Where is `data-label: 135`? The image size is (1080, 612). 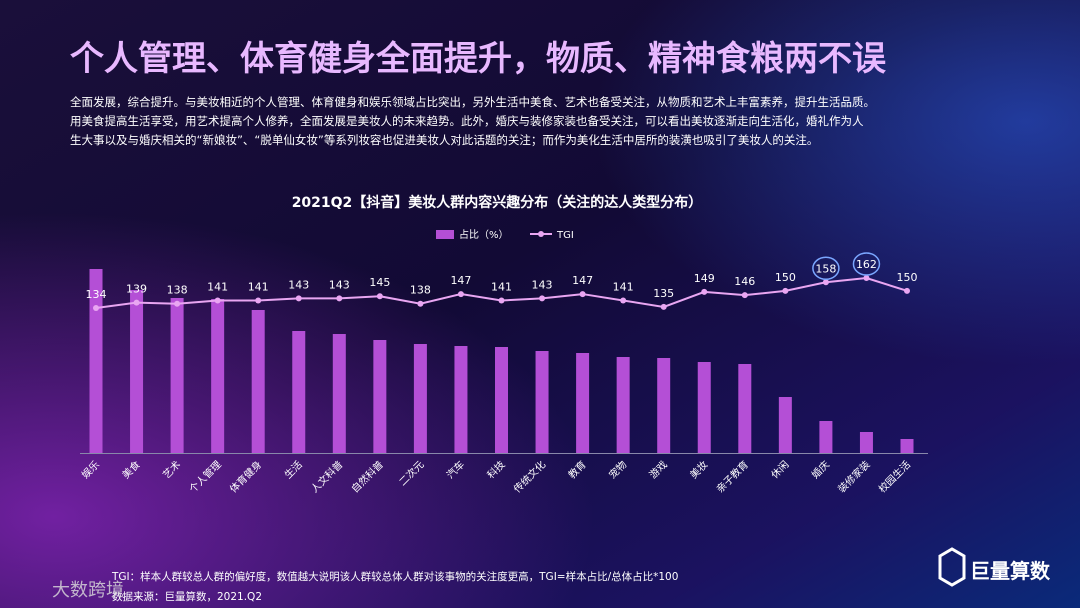 data-label: 135 is located at coordinates (663, 293).